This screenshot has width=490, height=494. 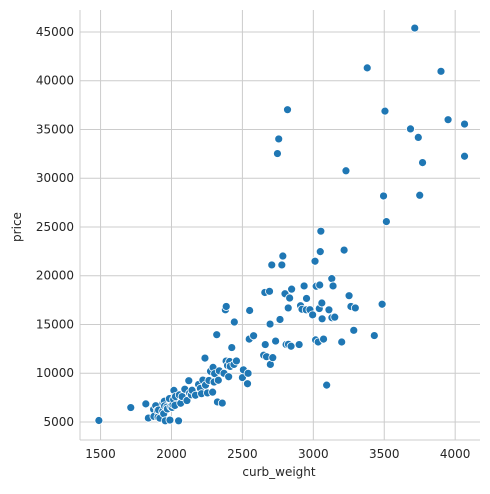 I want to click on y-tick-label: 35000, so click(x=55, y=129).